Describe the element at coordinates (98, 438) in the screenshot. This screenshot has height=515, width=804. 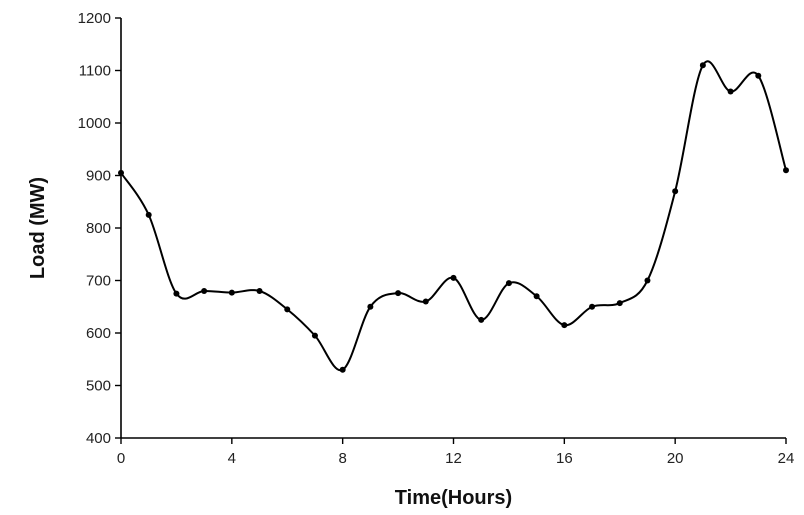
I see `y-tick-label: 400` at that location.